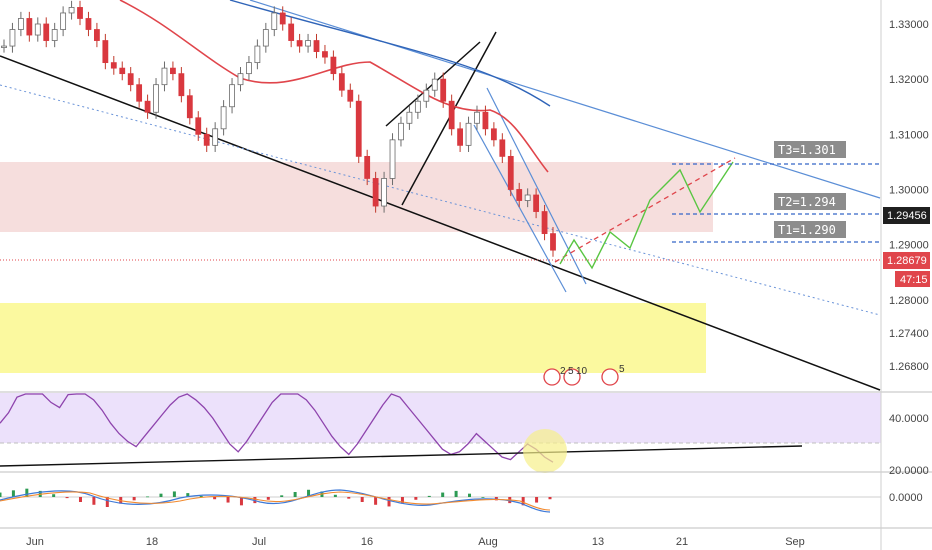 The width and height of the screenshot is (932, 550). What do you see at coordinates (584, 375) in the screenshot?
I see `events-layer: 2 5 10 5` at bounding box center [584, 375].